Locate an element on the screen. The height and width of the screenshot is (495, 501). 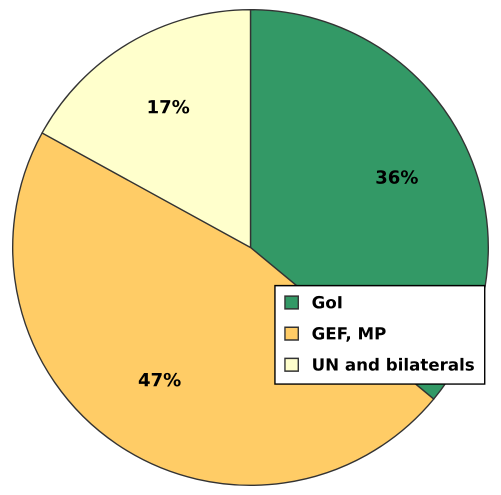
data-label: 47% is located at coordinates (159, 379).